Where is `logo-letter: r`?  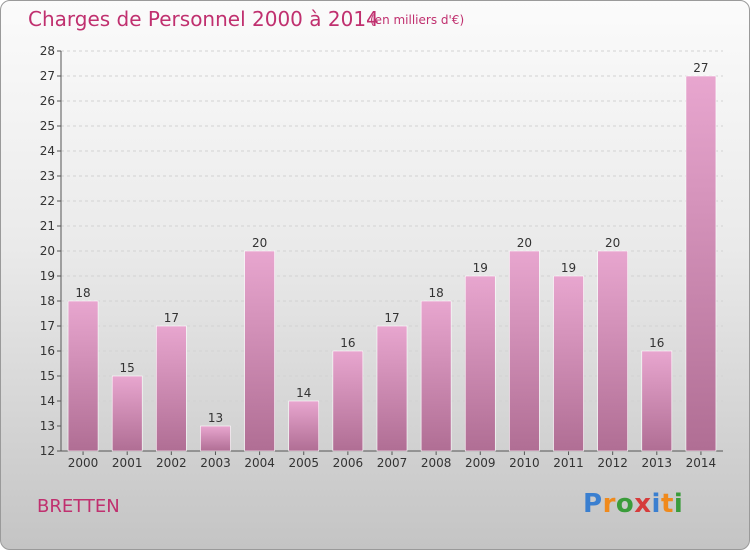
logo-letter: r is located at coordinates (609, 504).